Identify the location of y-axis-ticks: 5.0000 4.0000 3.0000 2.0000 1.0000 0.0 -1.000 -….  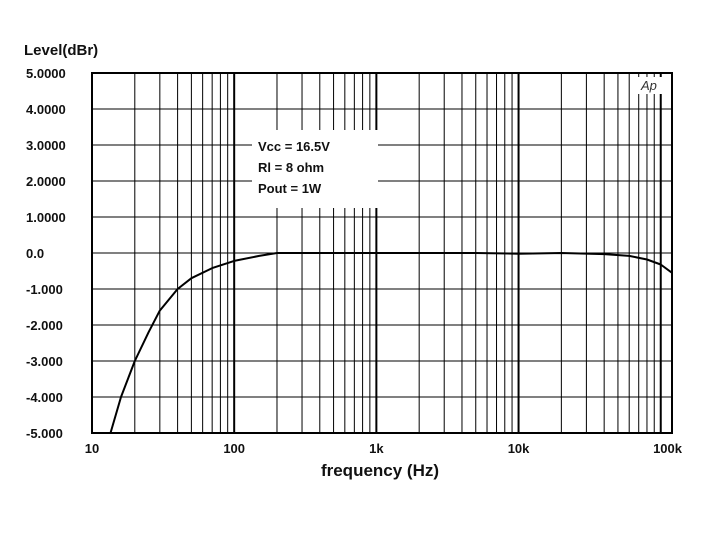
(46, 253).